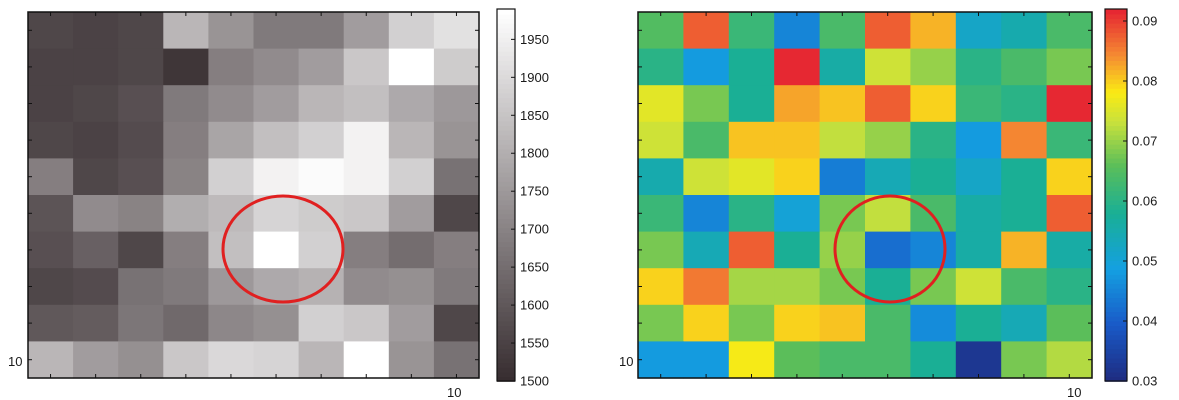 Image resolution: width=1179 pixels, height=400 pixels. What do you see at coordinates (283, 249) in the screenshot?
I see `grayscale-highlight-ellipse` at bounding box center [283, 249].